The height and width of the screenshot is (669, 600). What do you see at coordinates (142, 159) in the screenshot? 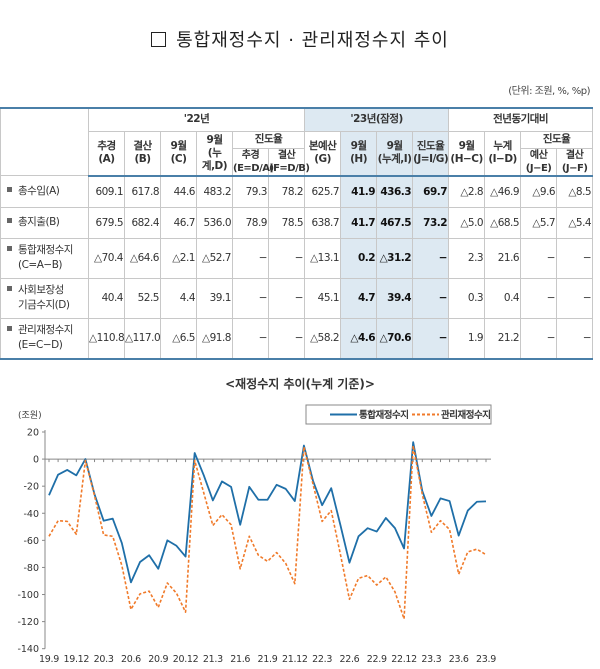
I see `col-header-line: (B)` at bounding box center [142, 159].